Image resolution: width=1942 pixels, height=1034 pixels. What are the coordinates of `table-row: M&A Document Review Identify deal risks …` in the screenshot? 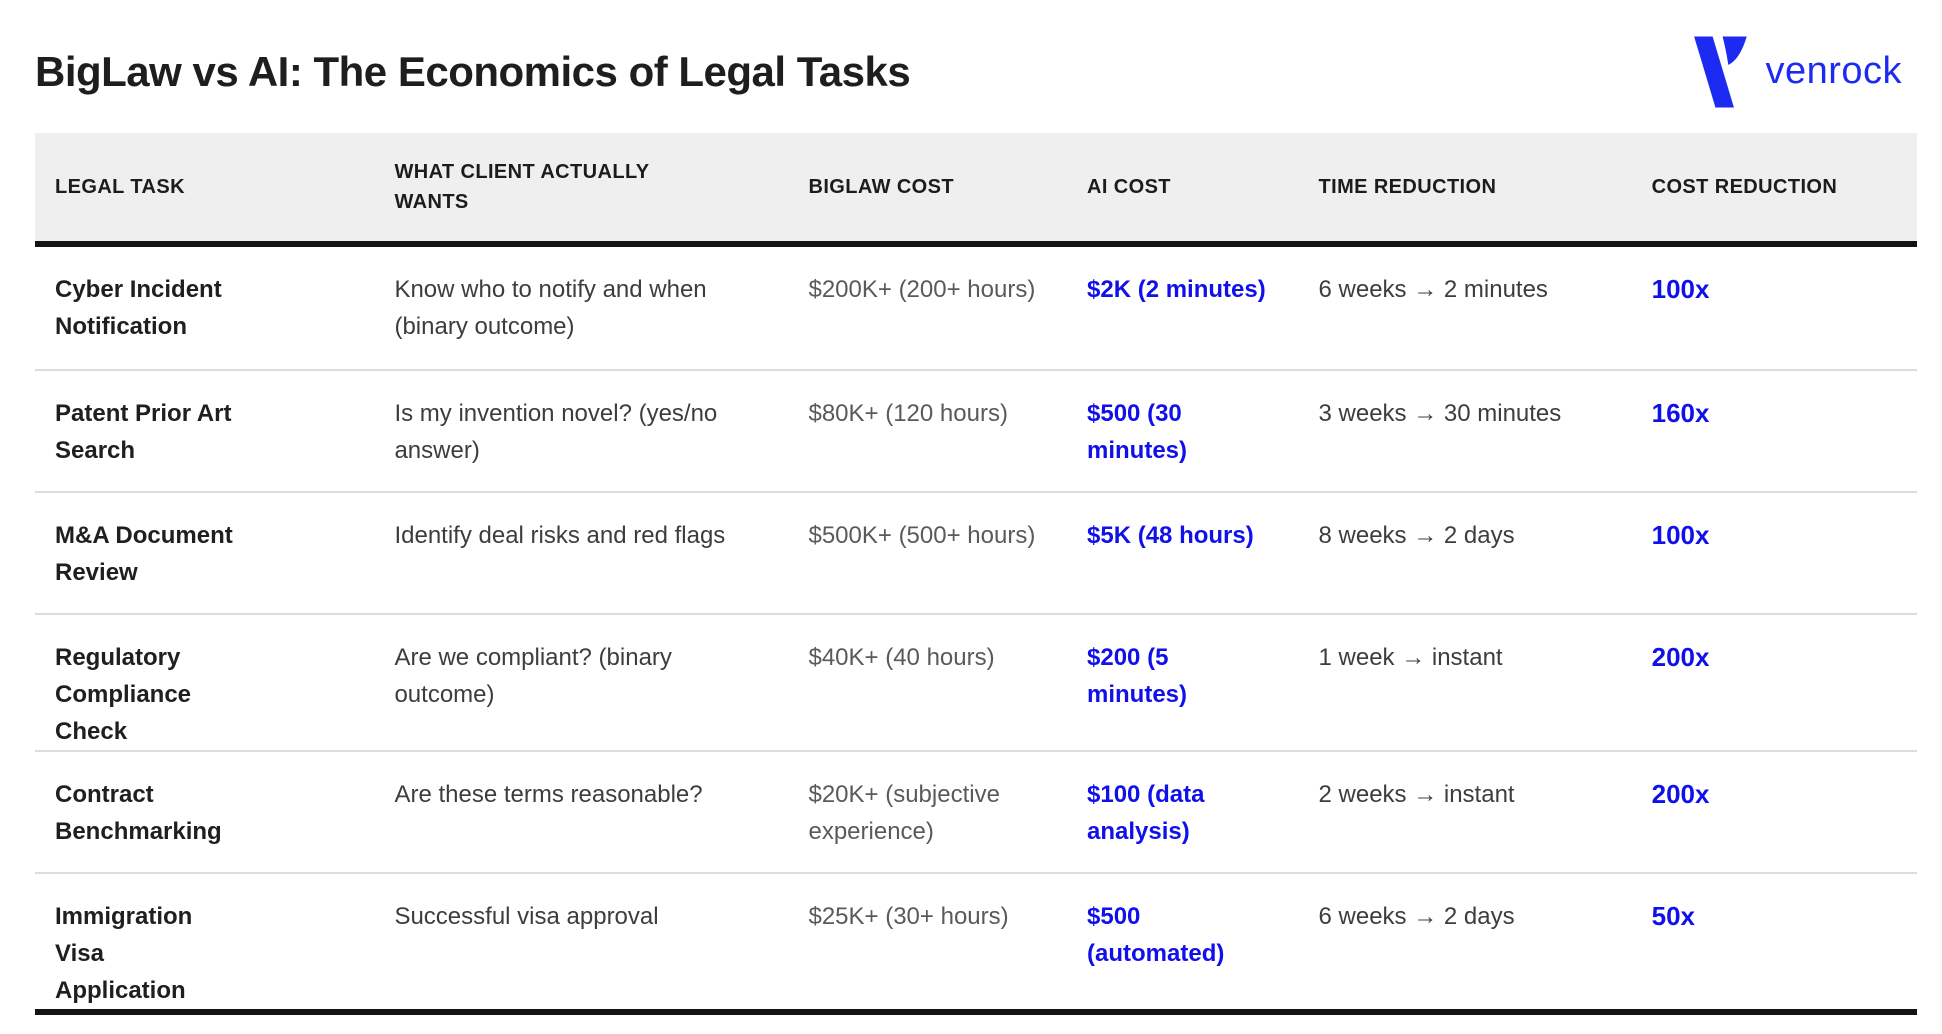 It's located at (976, 552).